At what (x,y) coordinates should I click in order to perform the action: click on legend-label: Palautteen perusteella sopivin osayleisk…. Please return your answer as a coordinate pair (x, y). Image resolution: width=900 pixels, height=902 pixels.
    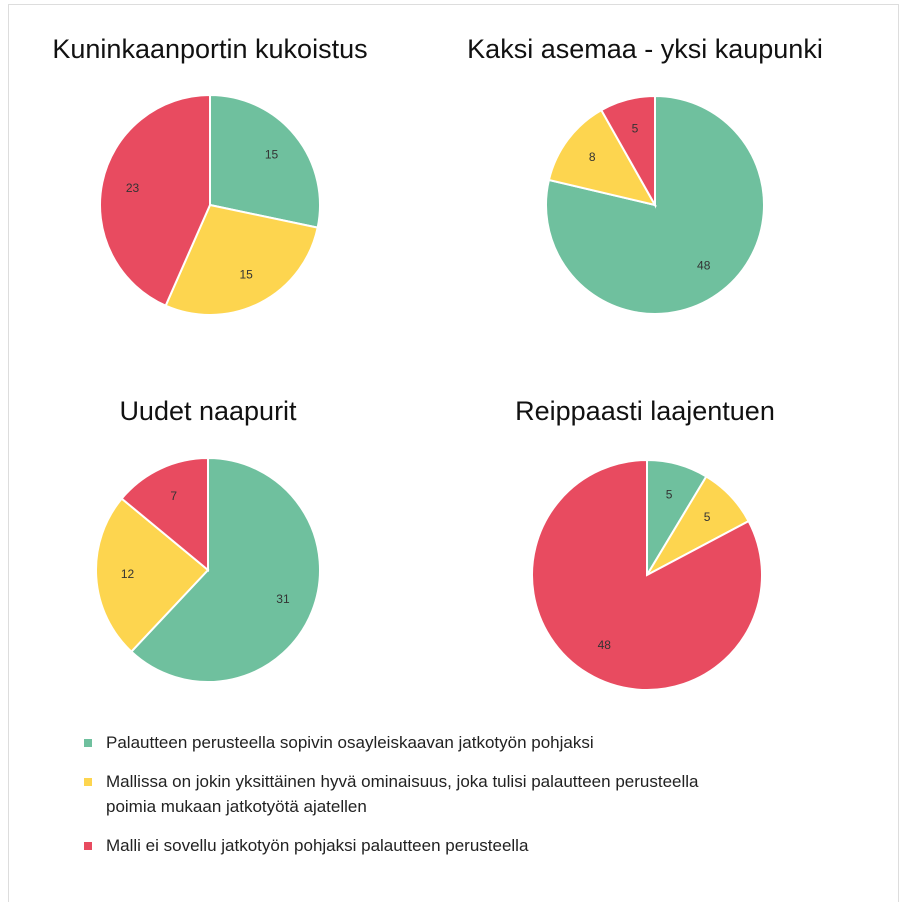
    Looking at the image, I should click on (350, 742).